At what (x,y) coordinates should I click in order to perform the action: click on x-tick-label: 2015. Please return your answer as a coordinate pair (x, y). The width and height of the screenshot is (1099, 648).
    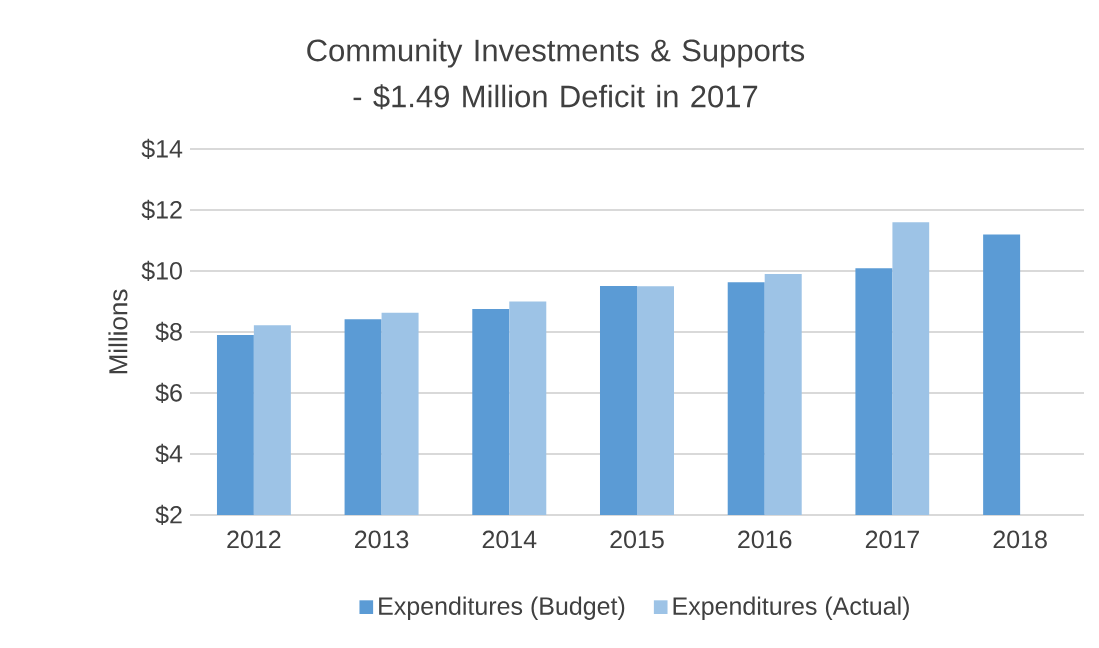
    Looking at the image, I should click on (637, 539).